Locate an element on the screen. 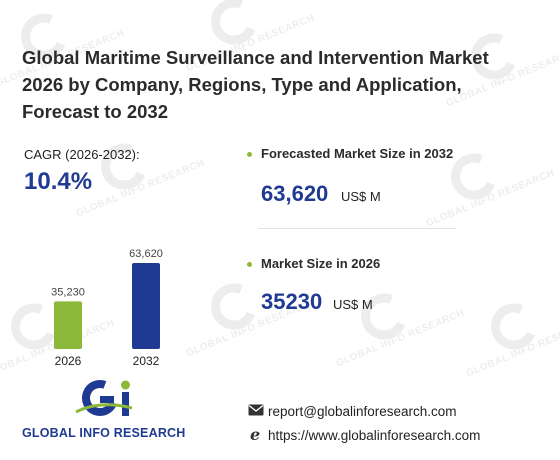  forecast-size-unit: US$ M is located at coordinates (361, 196).